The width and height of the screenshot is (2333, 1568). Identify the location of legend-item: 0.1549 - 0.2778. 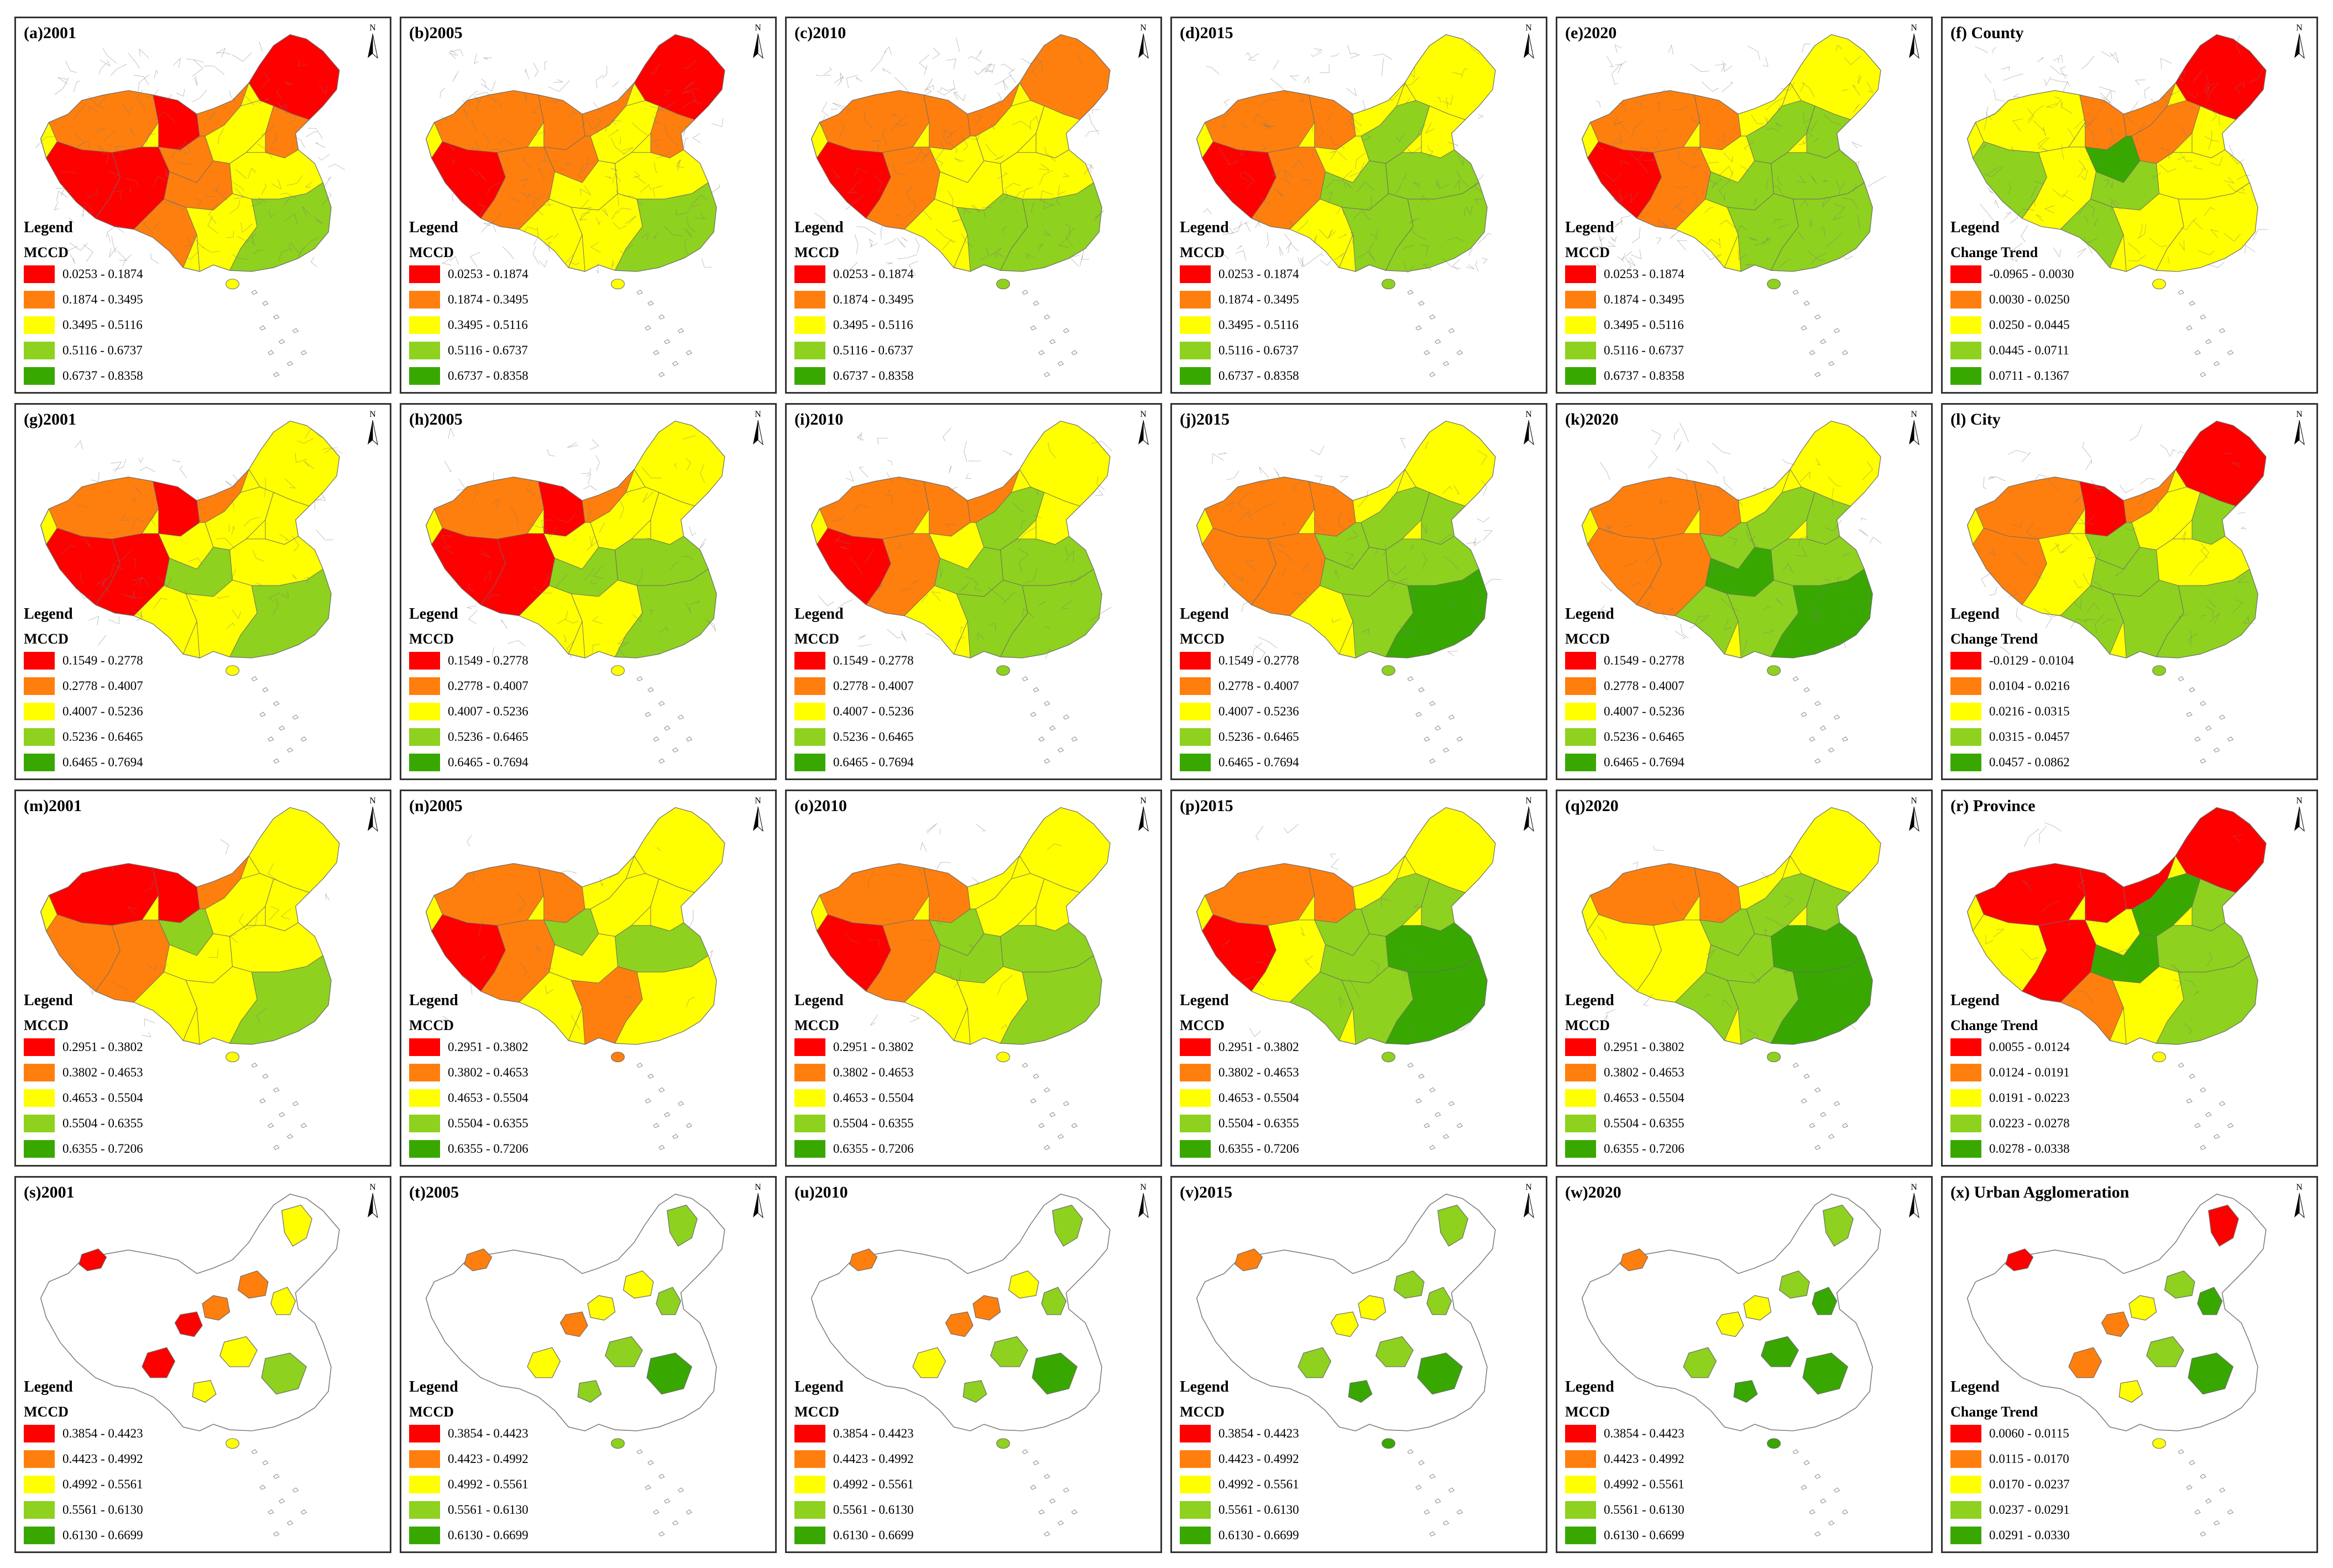
(854, 661).